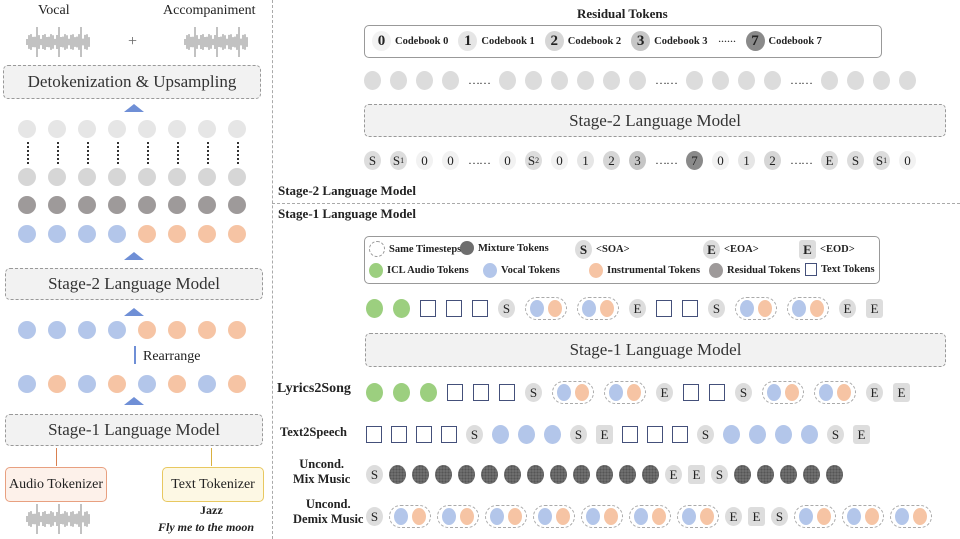  What do you see at coordinates (840, 269) in the screenshot?
I see `legend-text-tokens: Text Tokens` at bounding box center [840, 269].